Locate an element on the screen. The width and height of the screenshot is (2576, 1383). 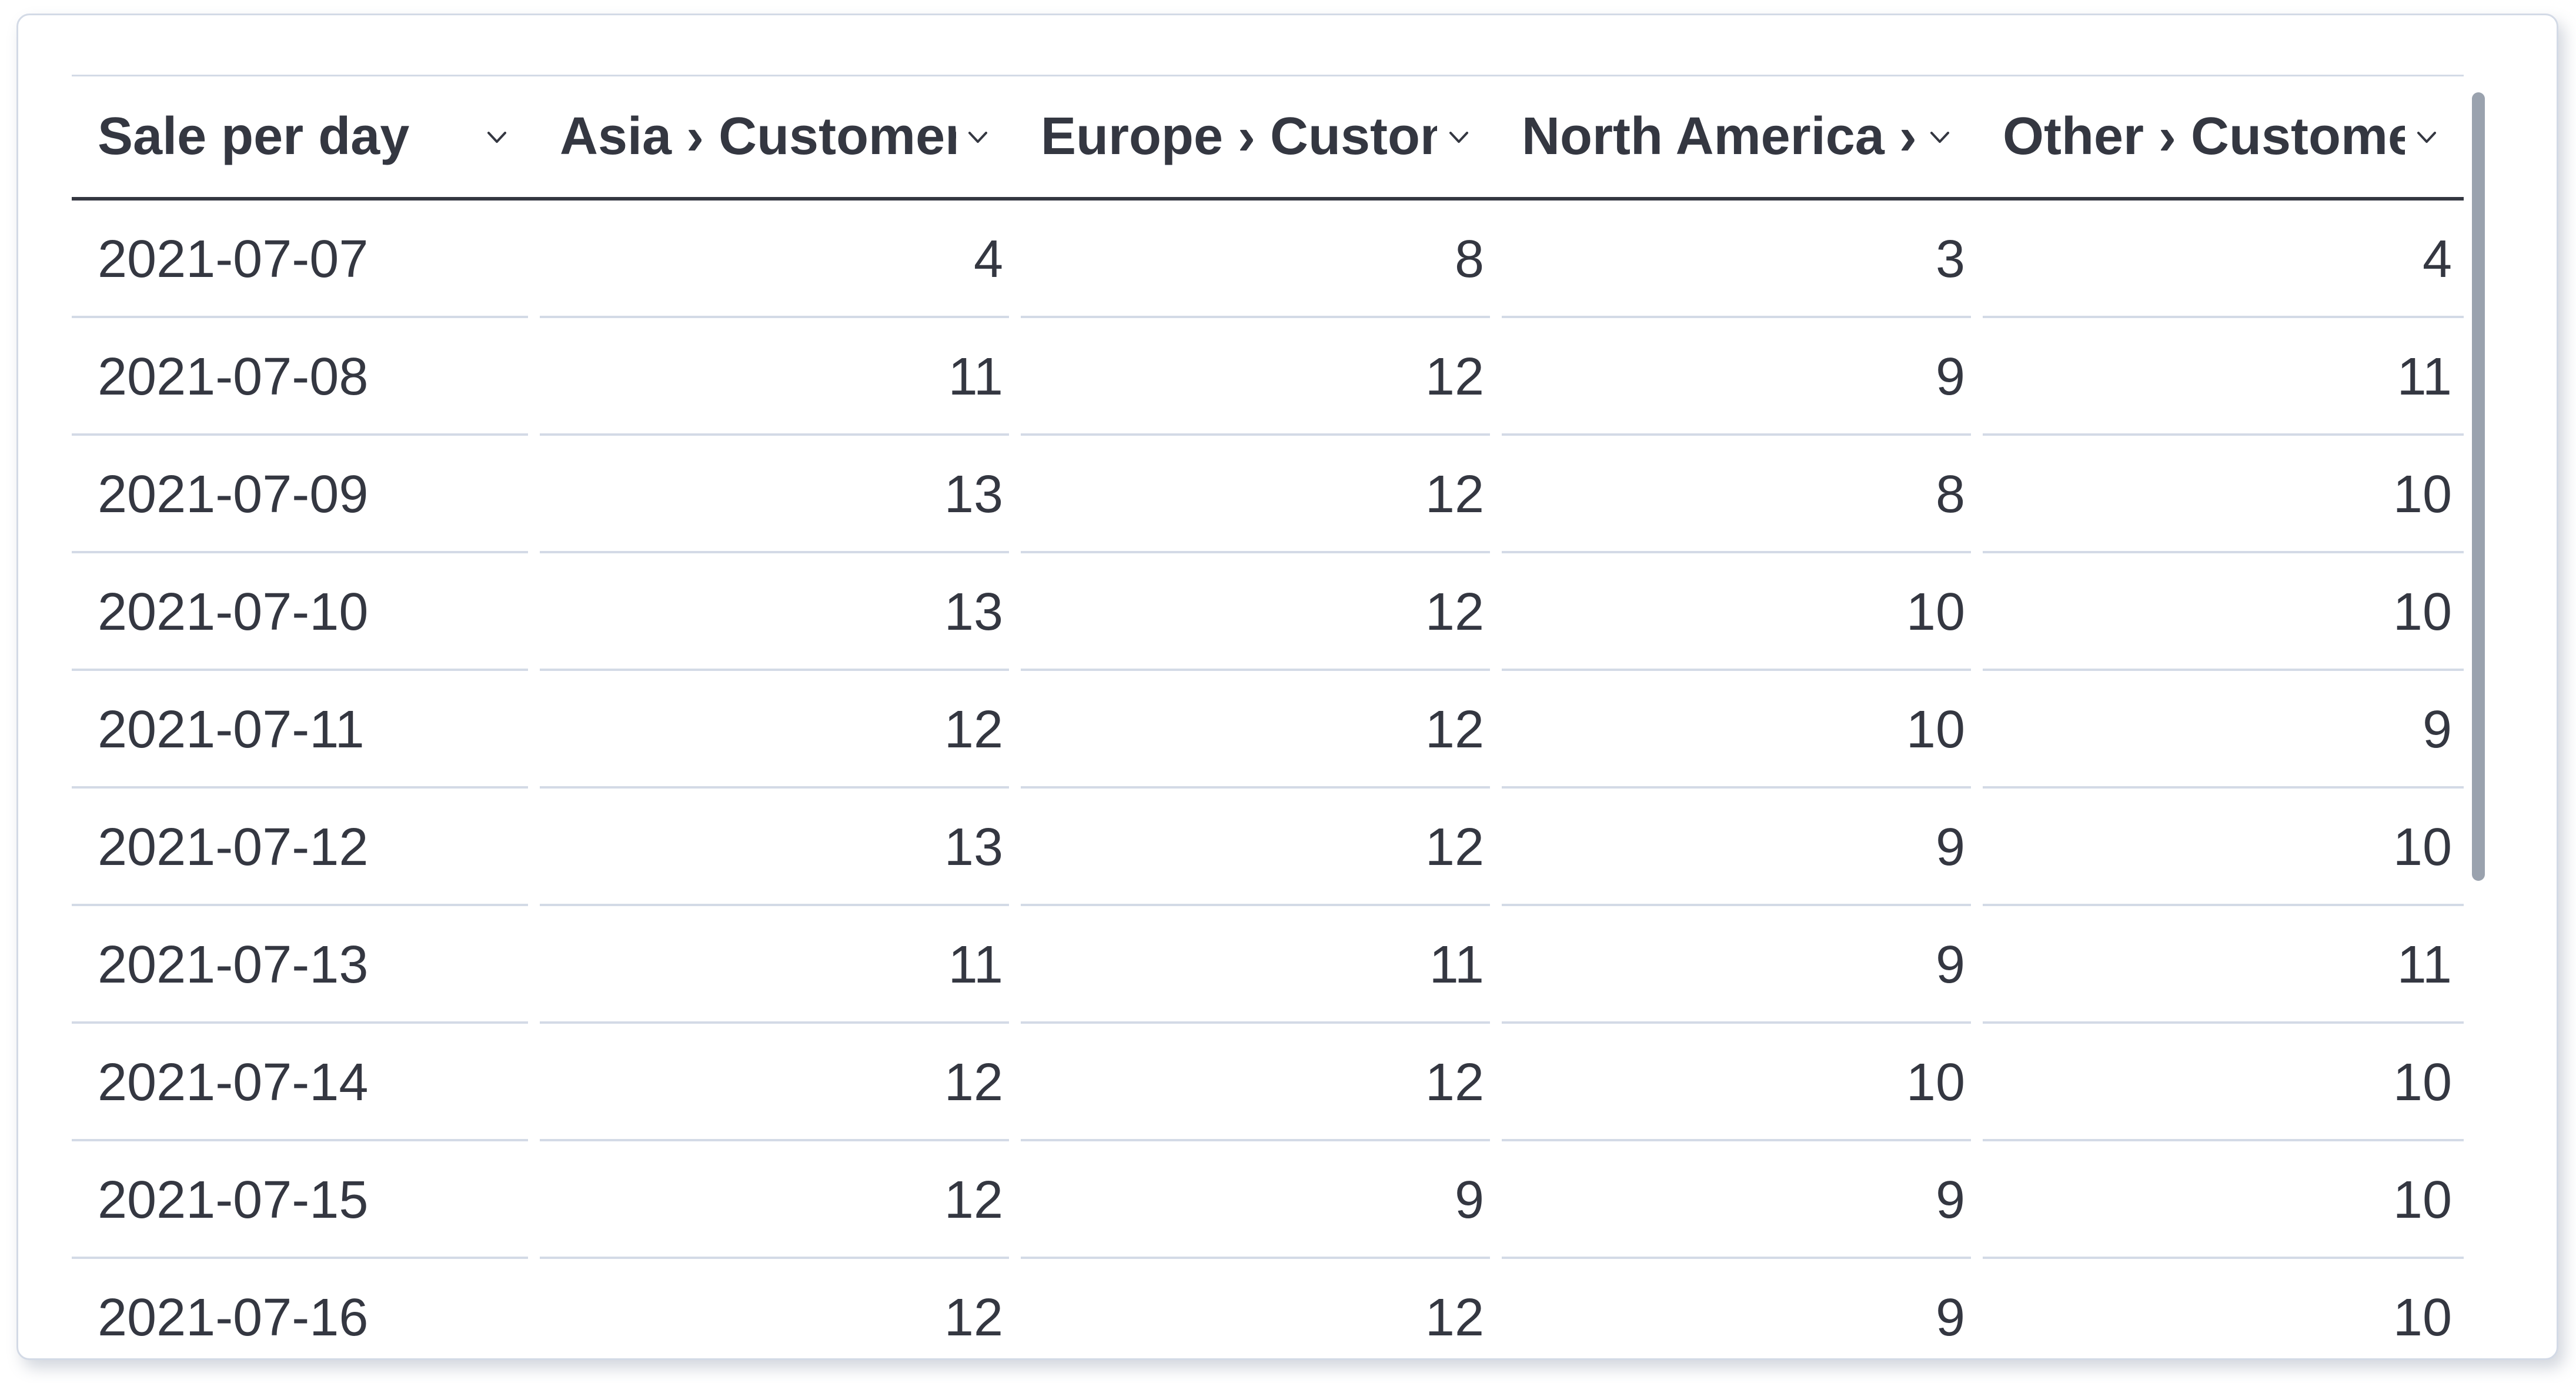
table-row: 2021-07-15 12 9 9 10 is located at coordinates (1268, 1200).